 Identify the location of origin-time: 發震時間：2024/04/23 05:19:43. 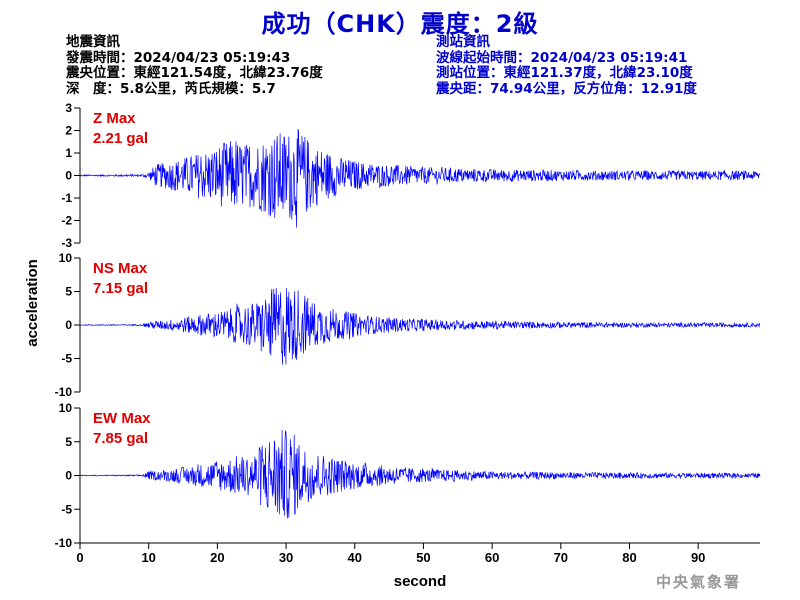
(178, 57).